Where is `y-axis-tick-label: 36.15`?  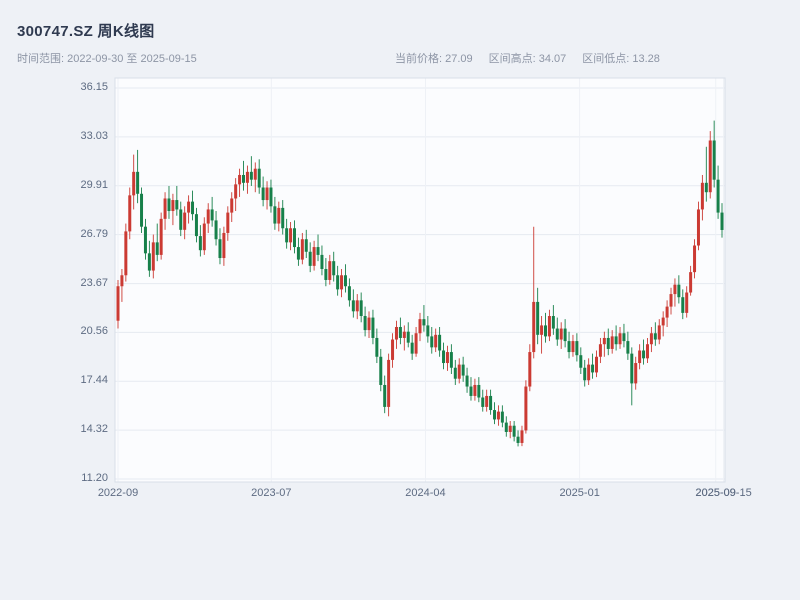
y-axis-tick-label: 36.15 is located at coordinates (94, 87).